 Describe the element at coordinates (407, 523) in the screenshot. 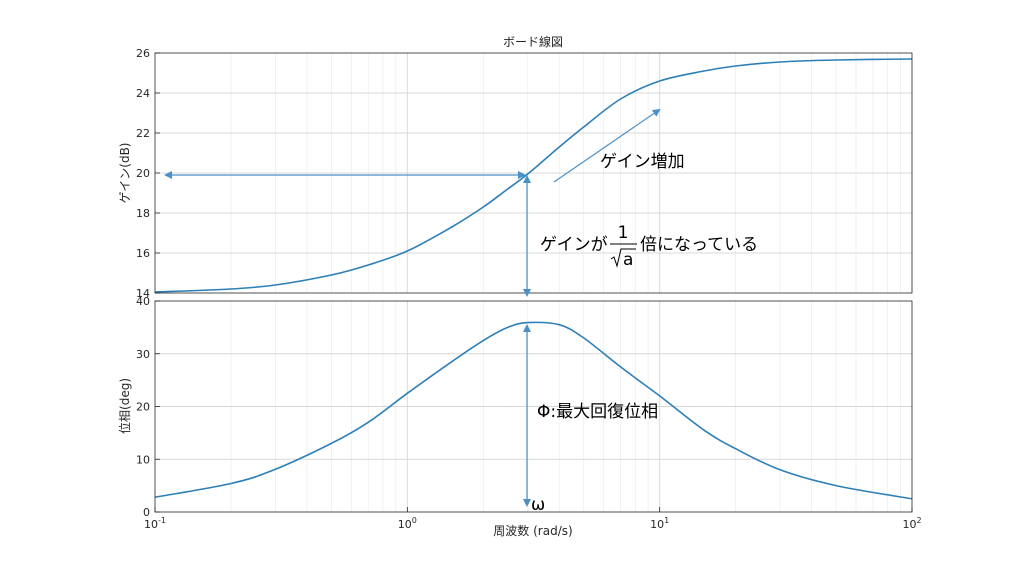

I see `x-tick-label: 10⁰` at that location.